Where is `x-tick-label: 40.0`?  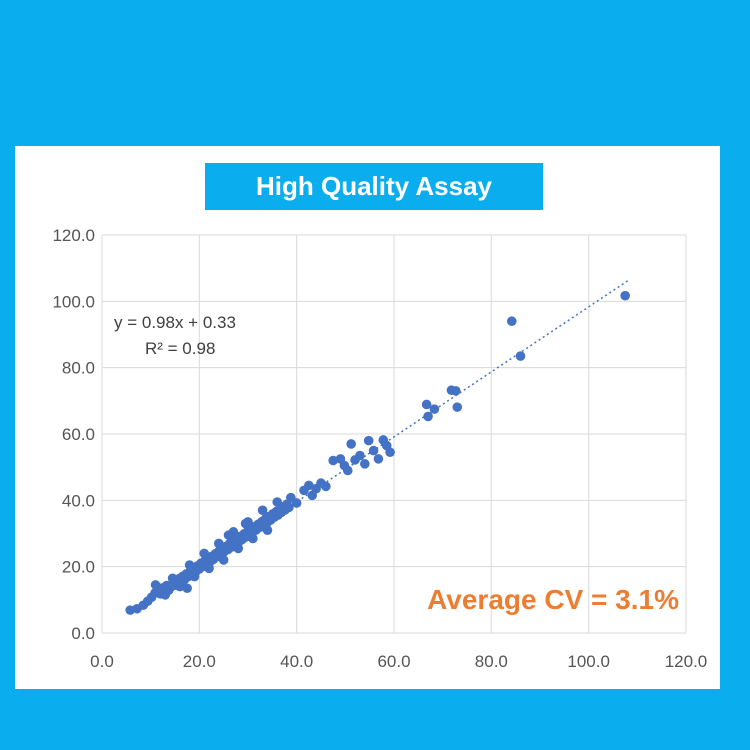
x-tick-label: 40.0 is located at coordinates (296, 661).